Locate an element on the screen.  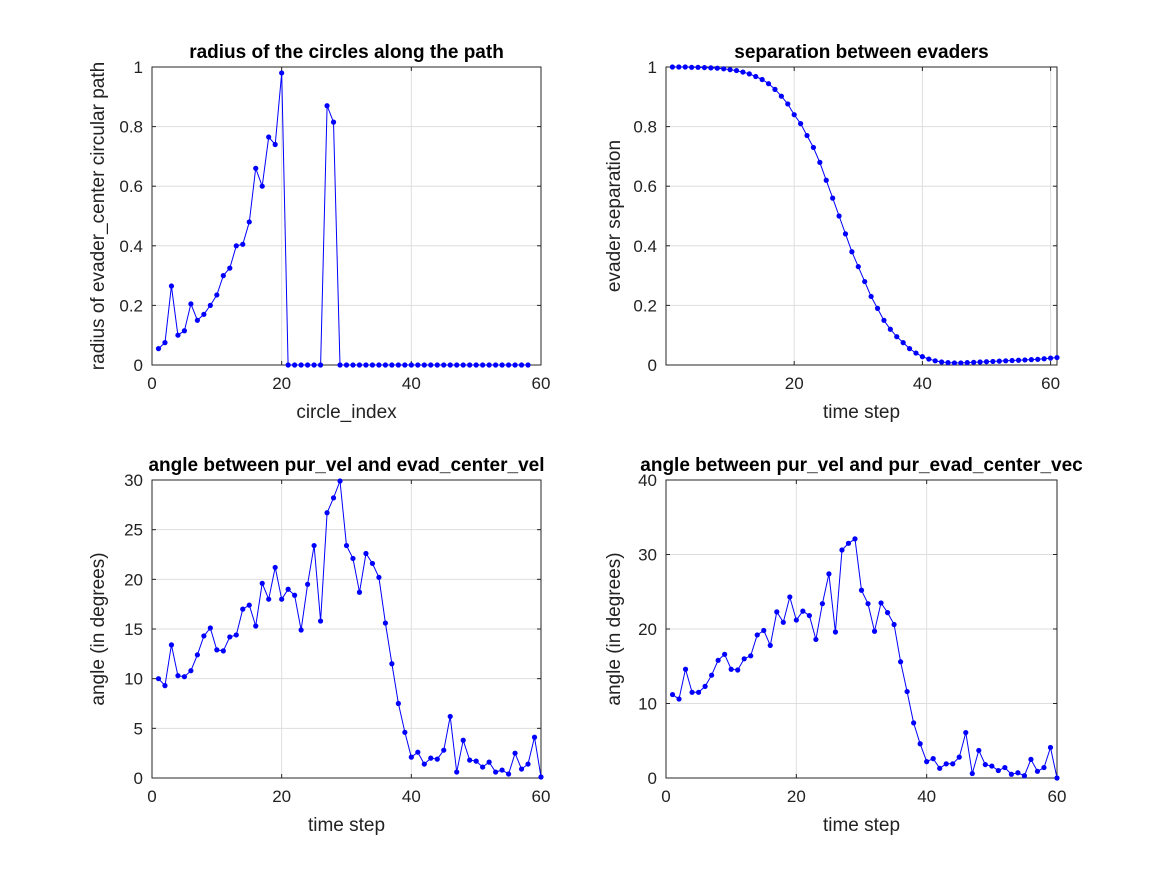
y-tick-label: 0.2 is located at coordinates (645, 305).